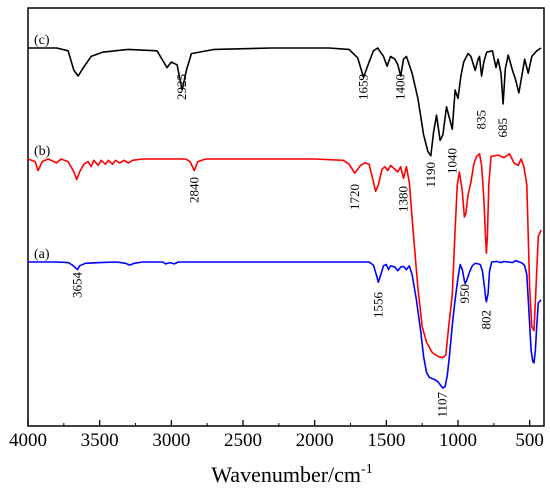 Image resolution: width=550 pixels, height=494 pixels. Describe the element at coordinates (77, 285) in the screenshot. I see `peak-label-3654: 3654` at that location.